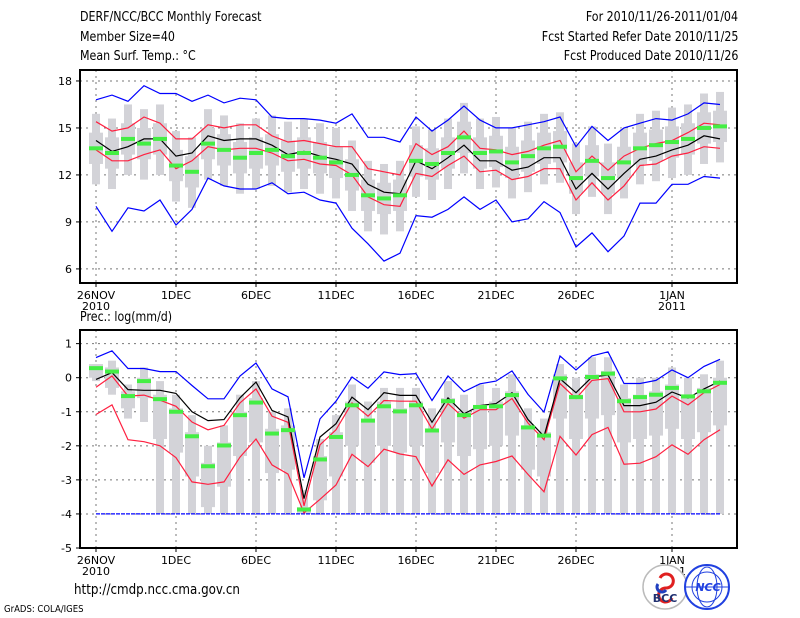  I want to click on x-tick-label: 26DEC, so click(575, 295).